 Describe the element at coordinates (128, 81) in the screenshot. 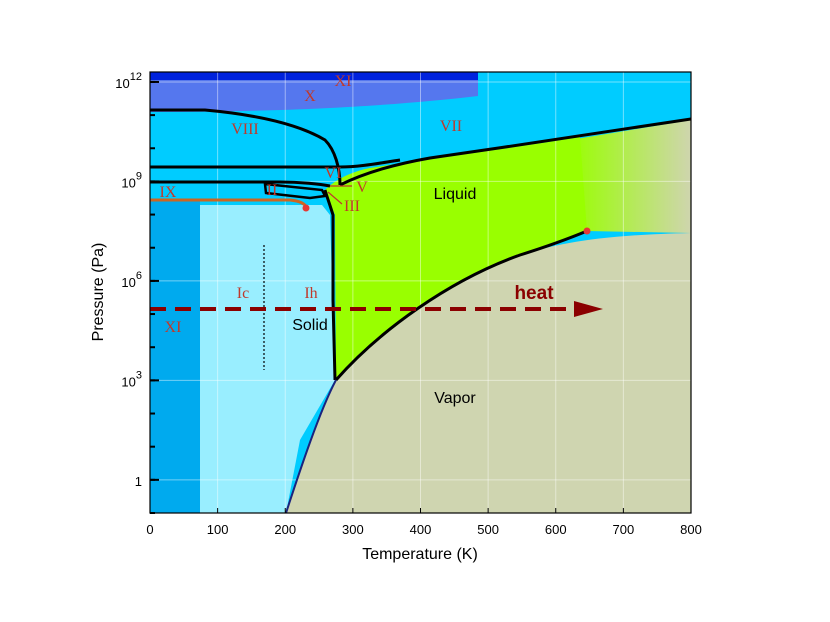

I see `y-tick-label: 10¹²` at that location.